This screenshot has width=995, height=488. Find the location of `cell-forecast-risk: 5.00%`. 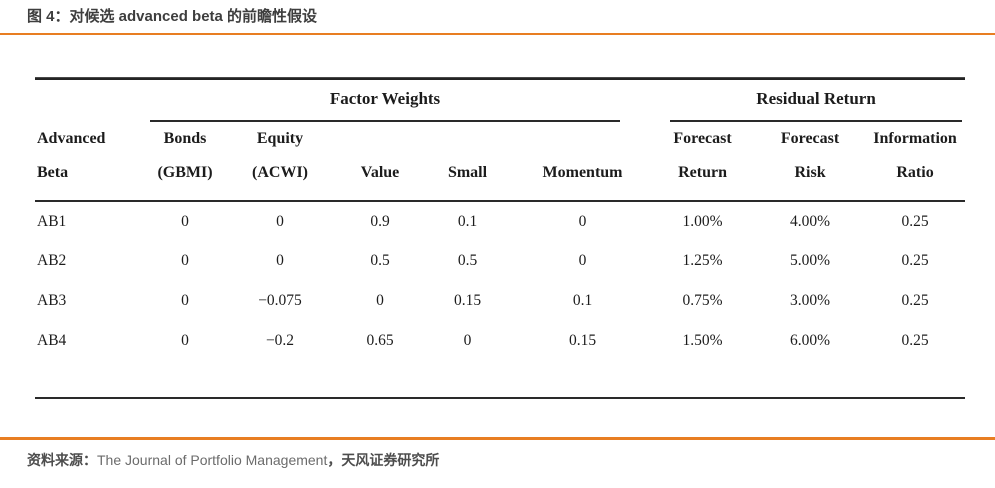

cell-forecast-risk: 5.00% is located at coordinates (810, 260).